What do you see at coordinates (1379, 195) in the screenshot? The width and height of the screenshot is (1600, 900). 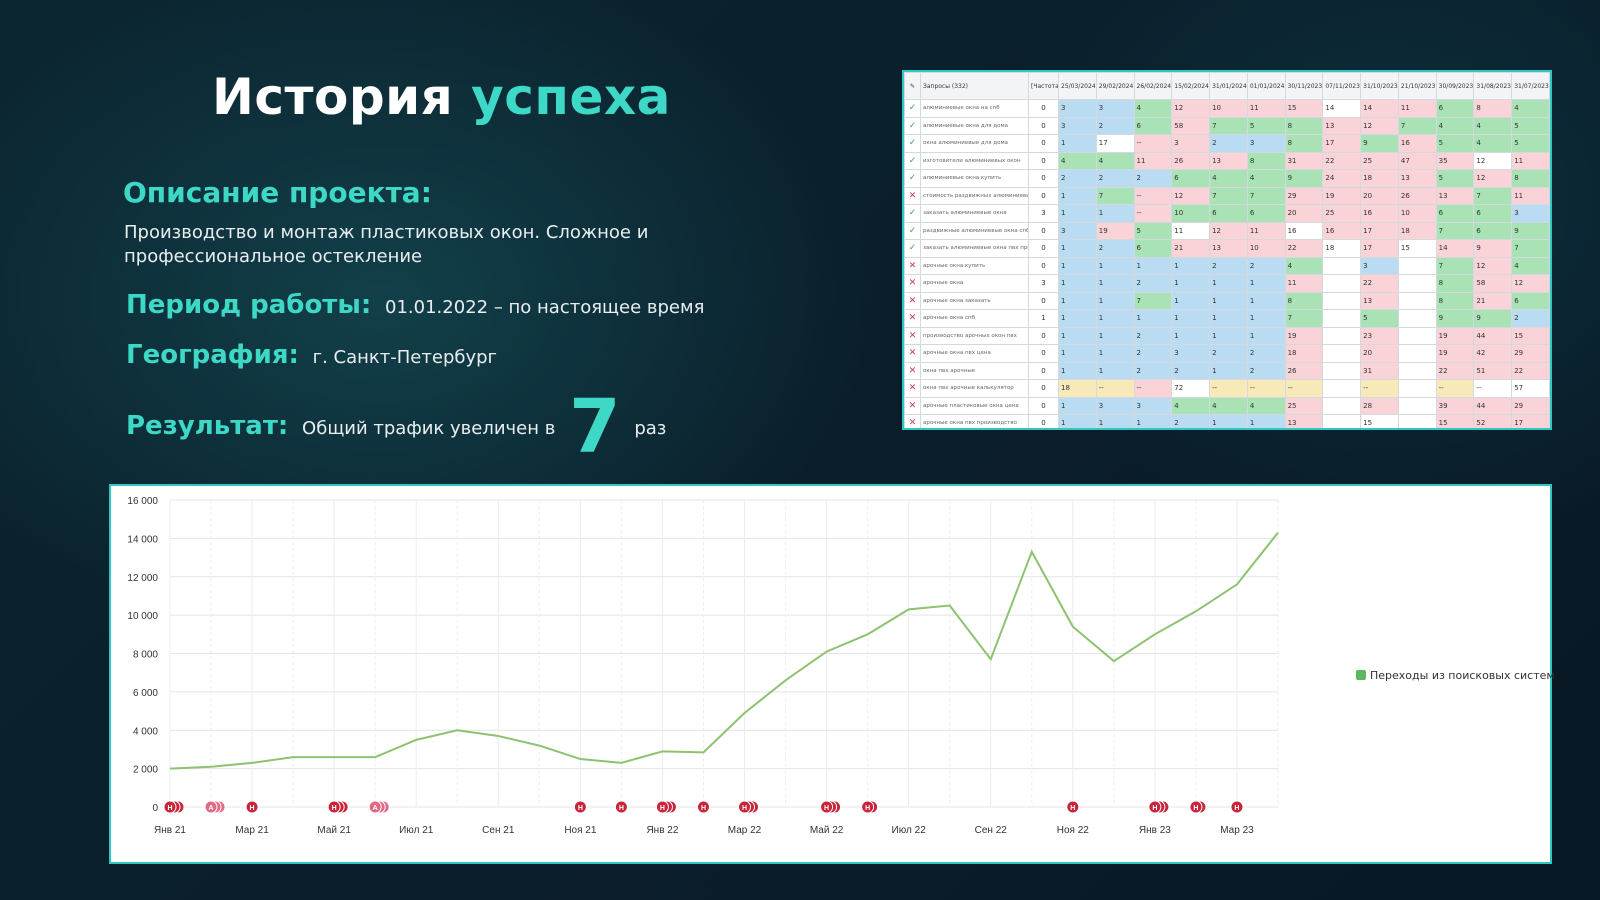 I see `position-cell: 20` at bounding box center [1379, 195].